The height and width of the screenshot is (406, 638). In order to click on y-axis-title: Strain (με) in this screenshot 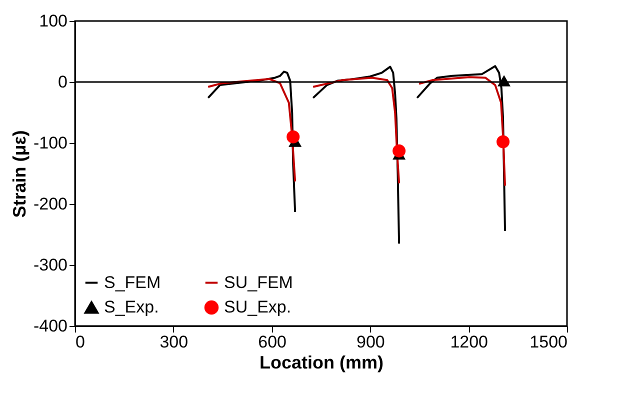, I will do `click(19, 174)`.